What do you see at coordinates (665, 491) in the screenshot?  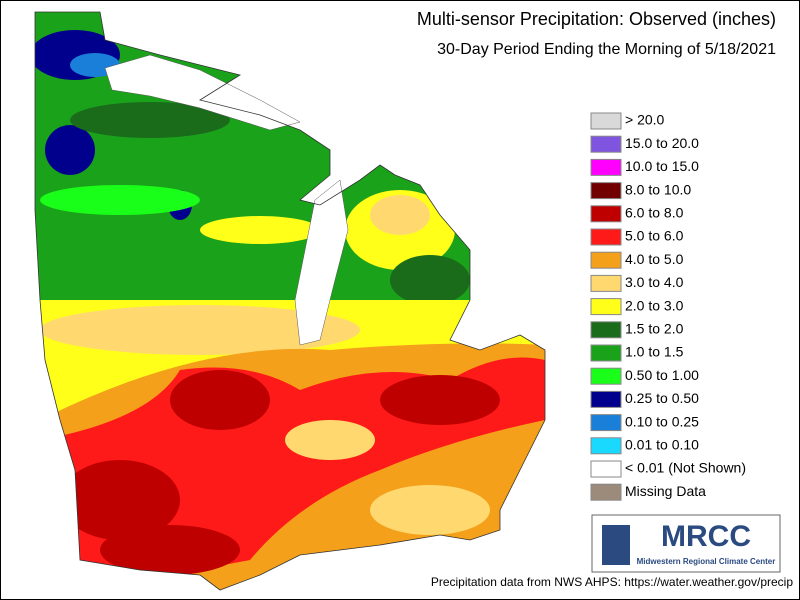 I see `legend-label: Missing Data` at bounding box center [665, 491].